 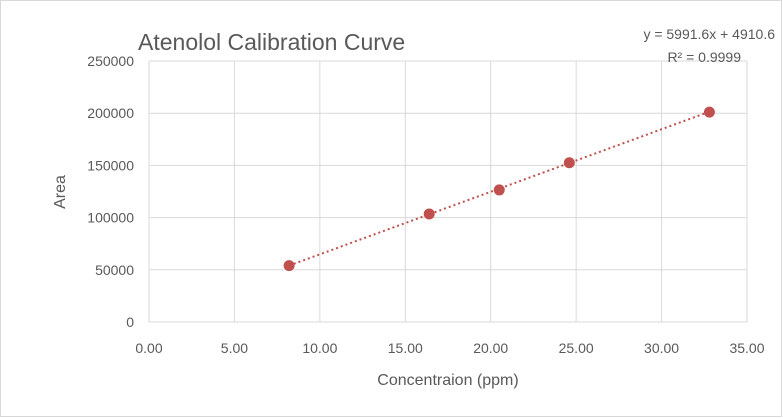 I want to click on x-tick-label: 35.00, so click(x=746, y=348).